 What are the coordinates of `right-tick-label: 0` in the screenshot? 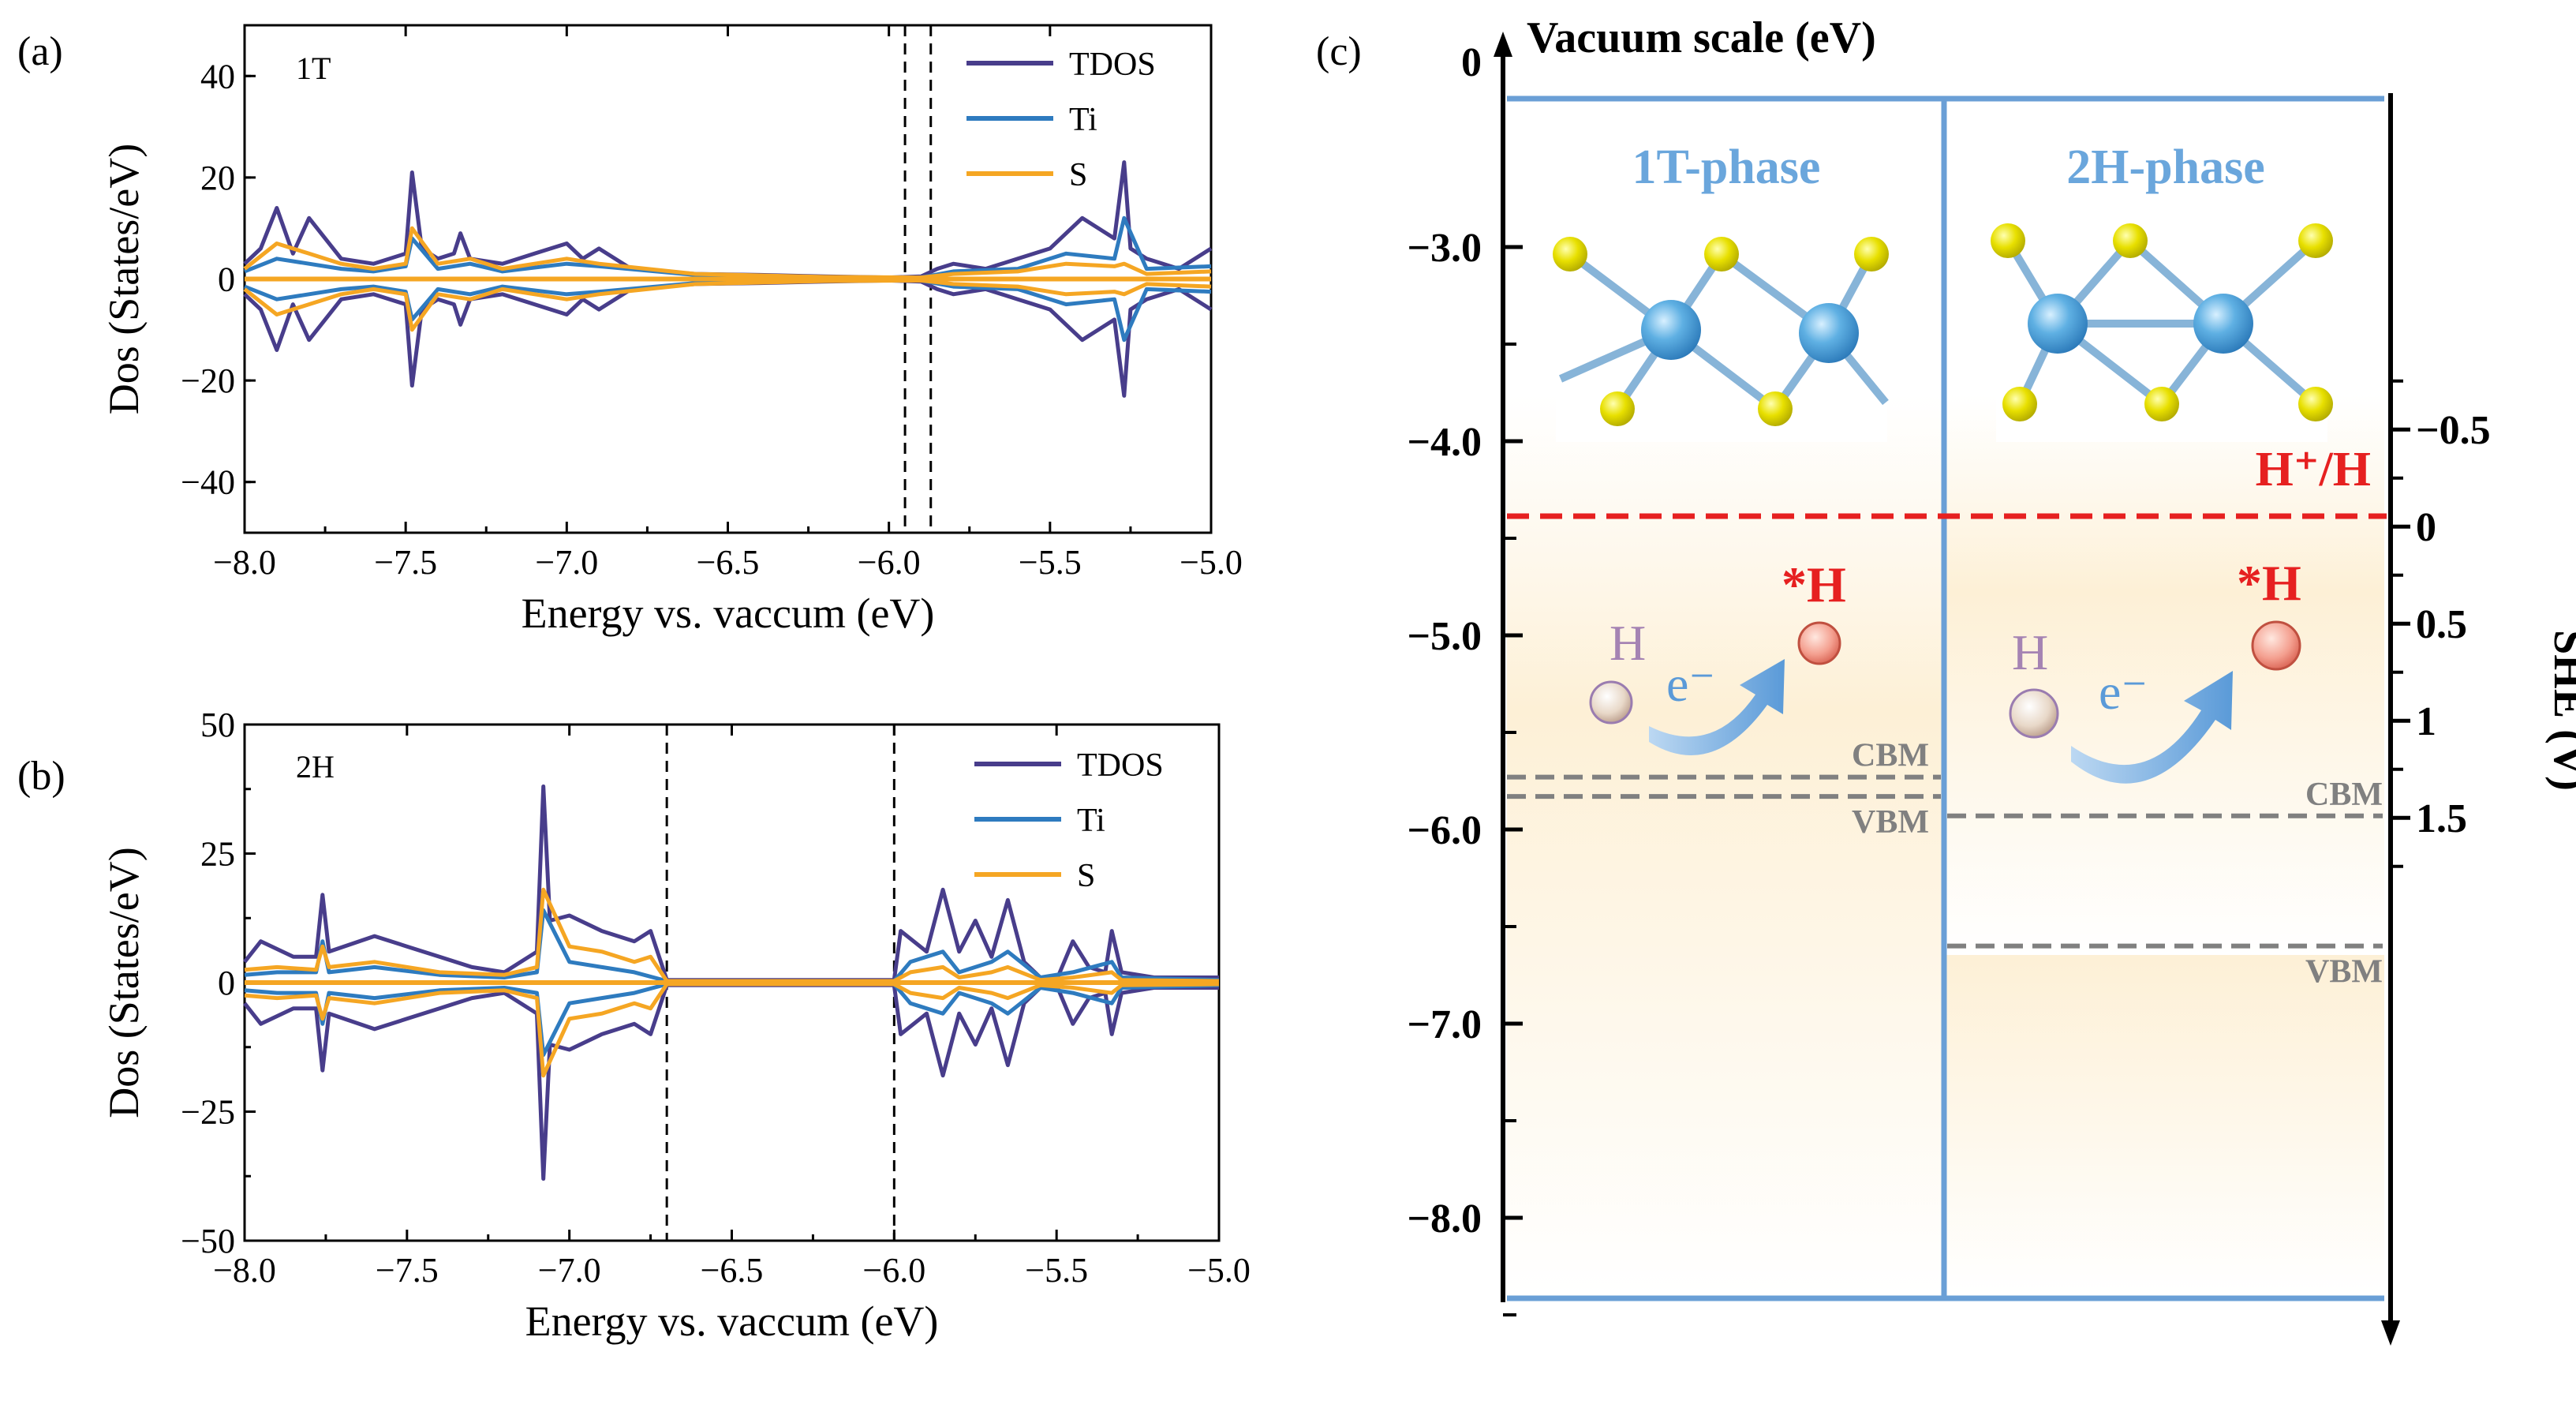 It's located at (2426, 527).